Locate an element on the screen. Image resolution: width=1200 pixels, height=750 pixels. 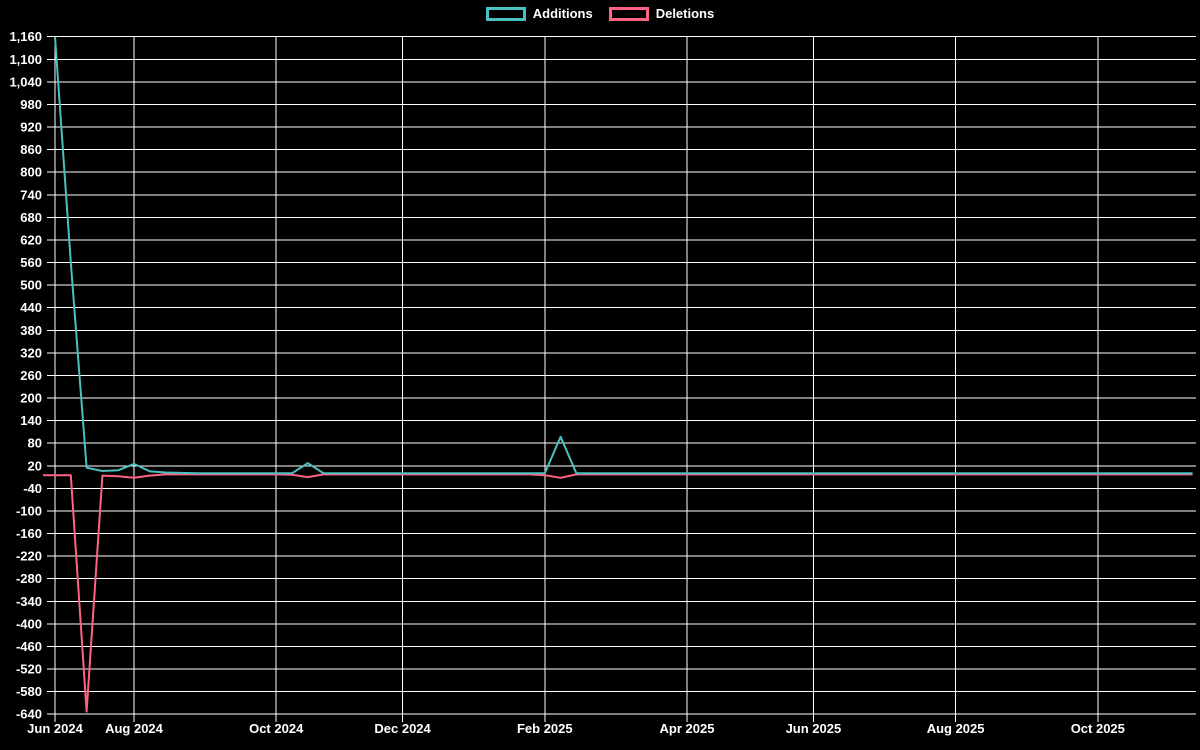
y-tick-label: 1,160 is located at coordinates (25, 36).